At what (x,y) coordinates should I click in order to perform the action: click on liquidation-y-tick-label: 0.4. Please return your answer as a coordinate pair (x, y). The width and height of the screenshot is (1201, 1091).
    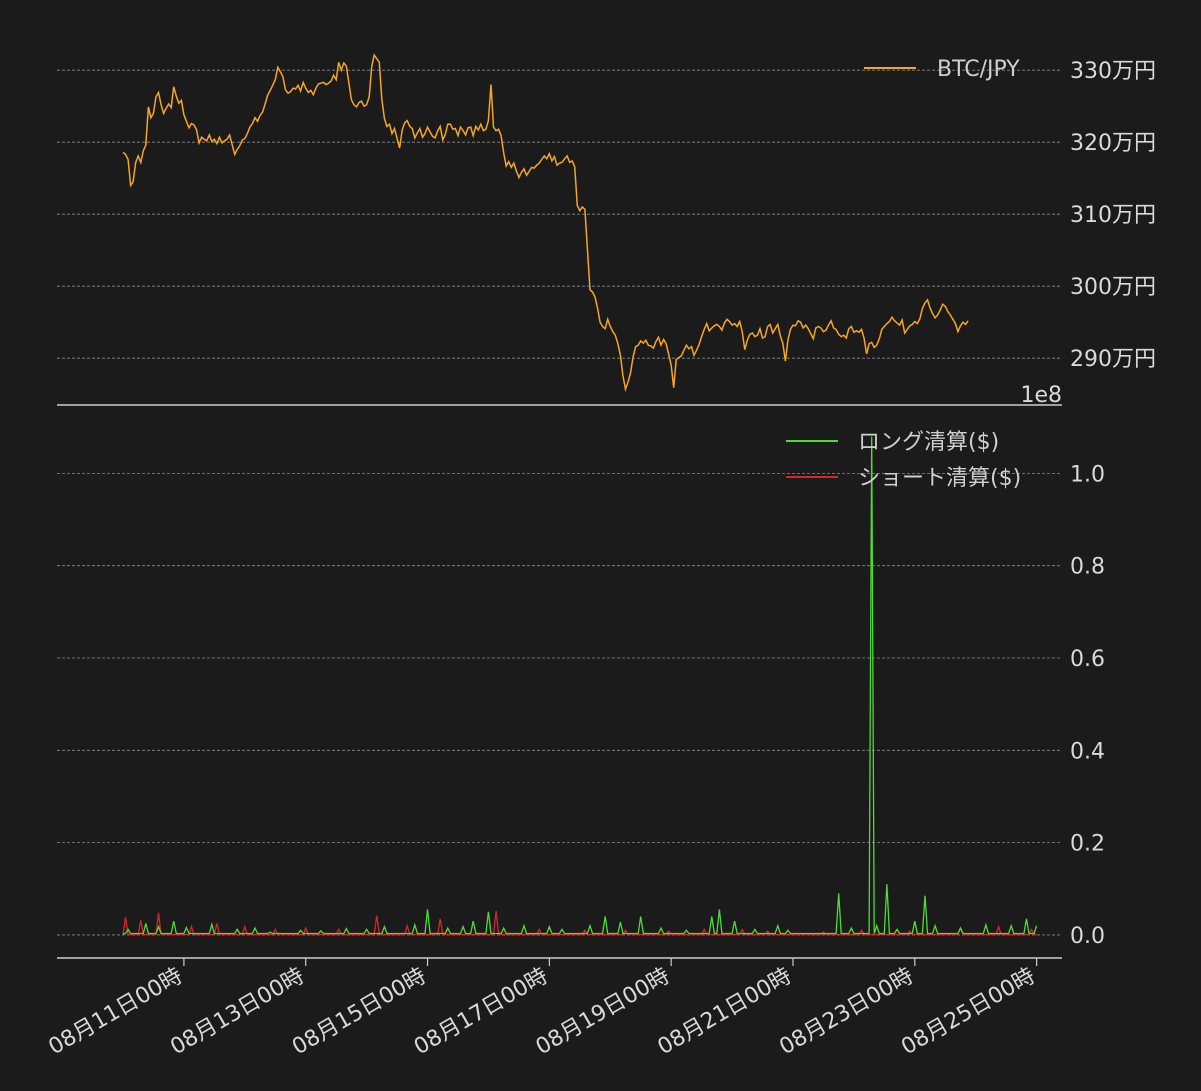
    Looking at the image, I should click on (1087, 751).